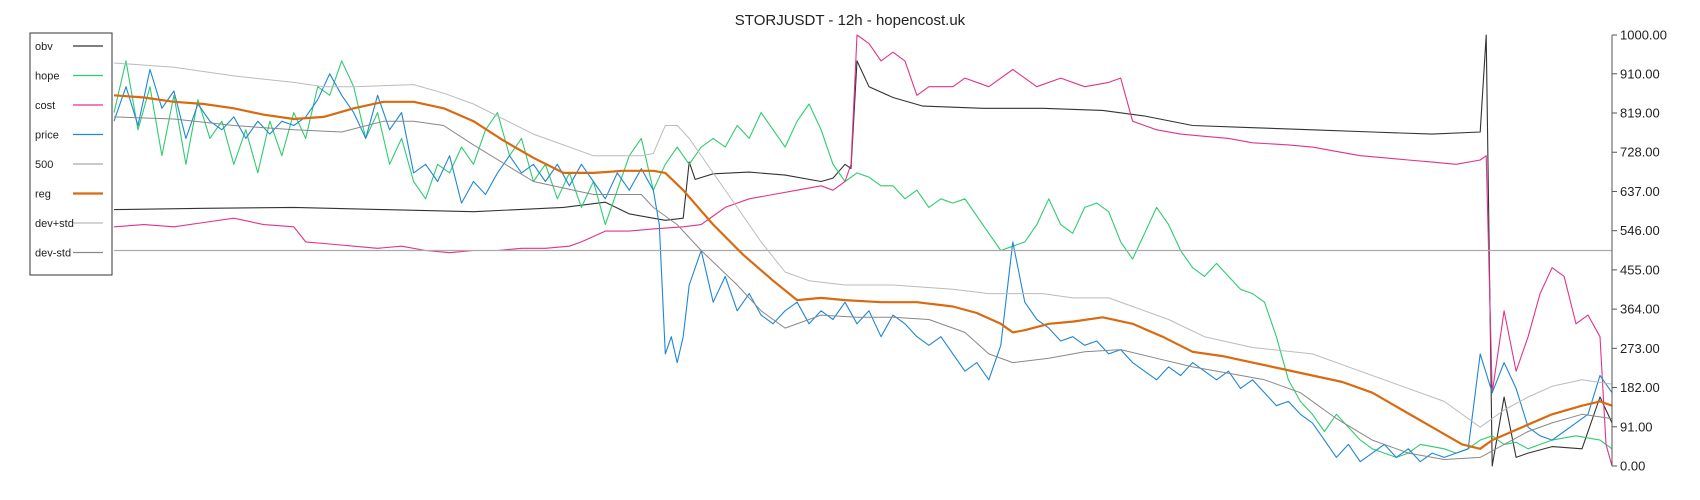 The image size is (1700, 500). Describe the element at coordinates (1640, 191) in the screenshot. I see `y-tick-label: 637.00` at that location.